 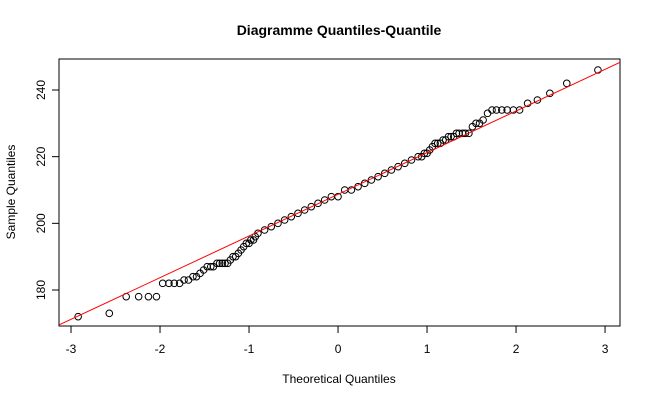 I want to click on x-tick-label: 3, so click(x=605, y=349).